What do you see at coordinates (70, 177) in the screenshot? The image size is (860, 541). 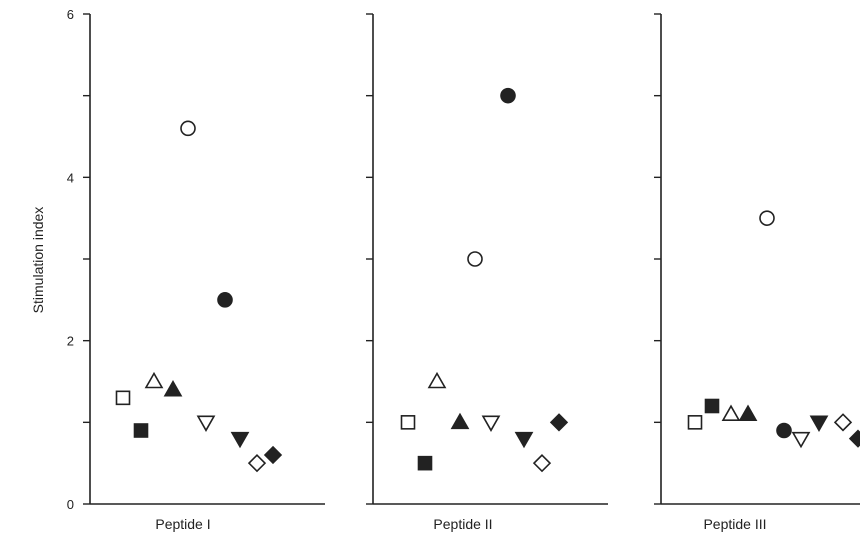 I see `y-tick-label: 4` at bounding box center [70, 177].